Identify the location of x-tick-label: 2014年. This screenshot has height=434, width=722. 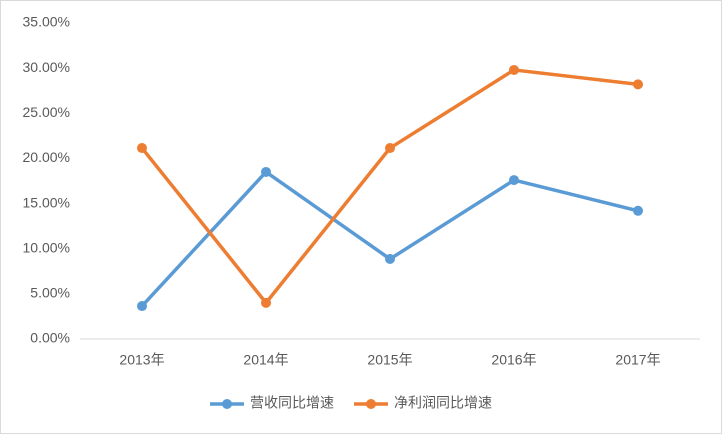
(265, 360).